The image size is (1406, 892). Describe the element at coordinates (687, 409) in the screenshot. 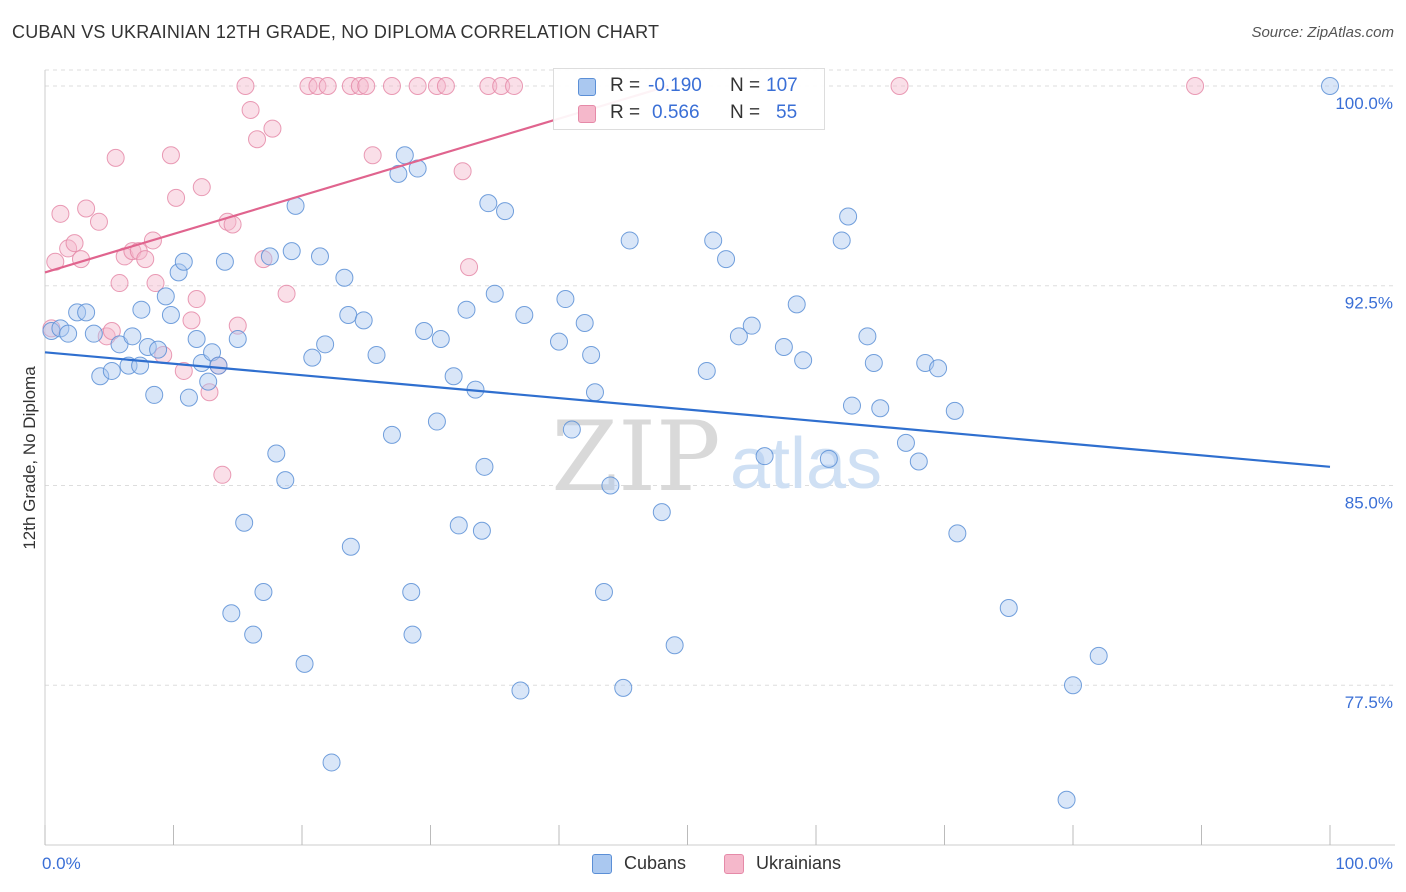

I see `cuban-trend-line` at that location.